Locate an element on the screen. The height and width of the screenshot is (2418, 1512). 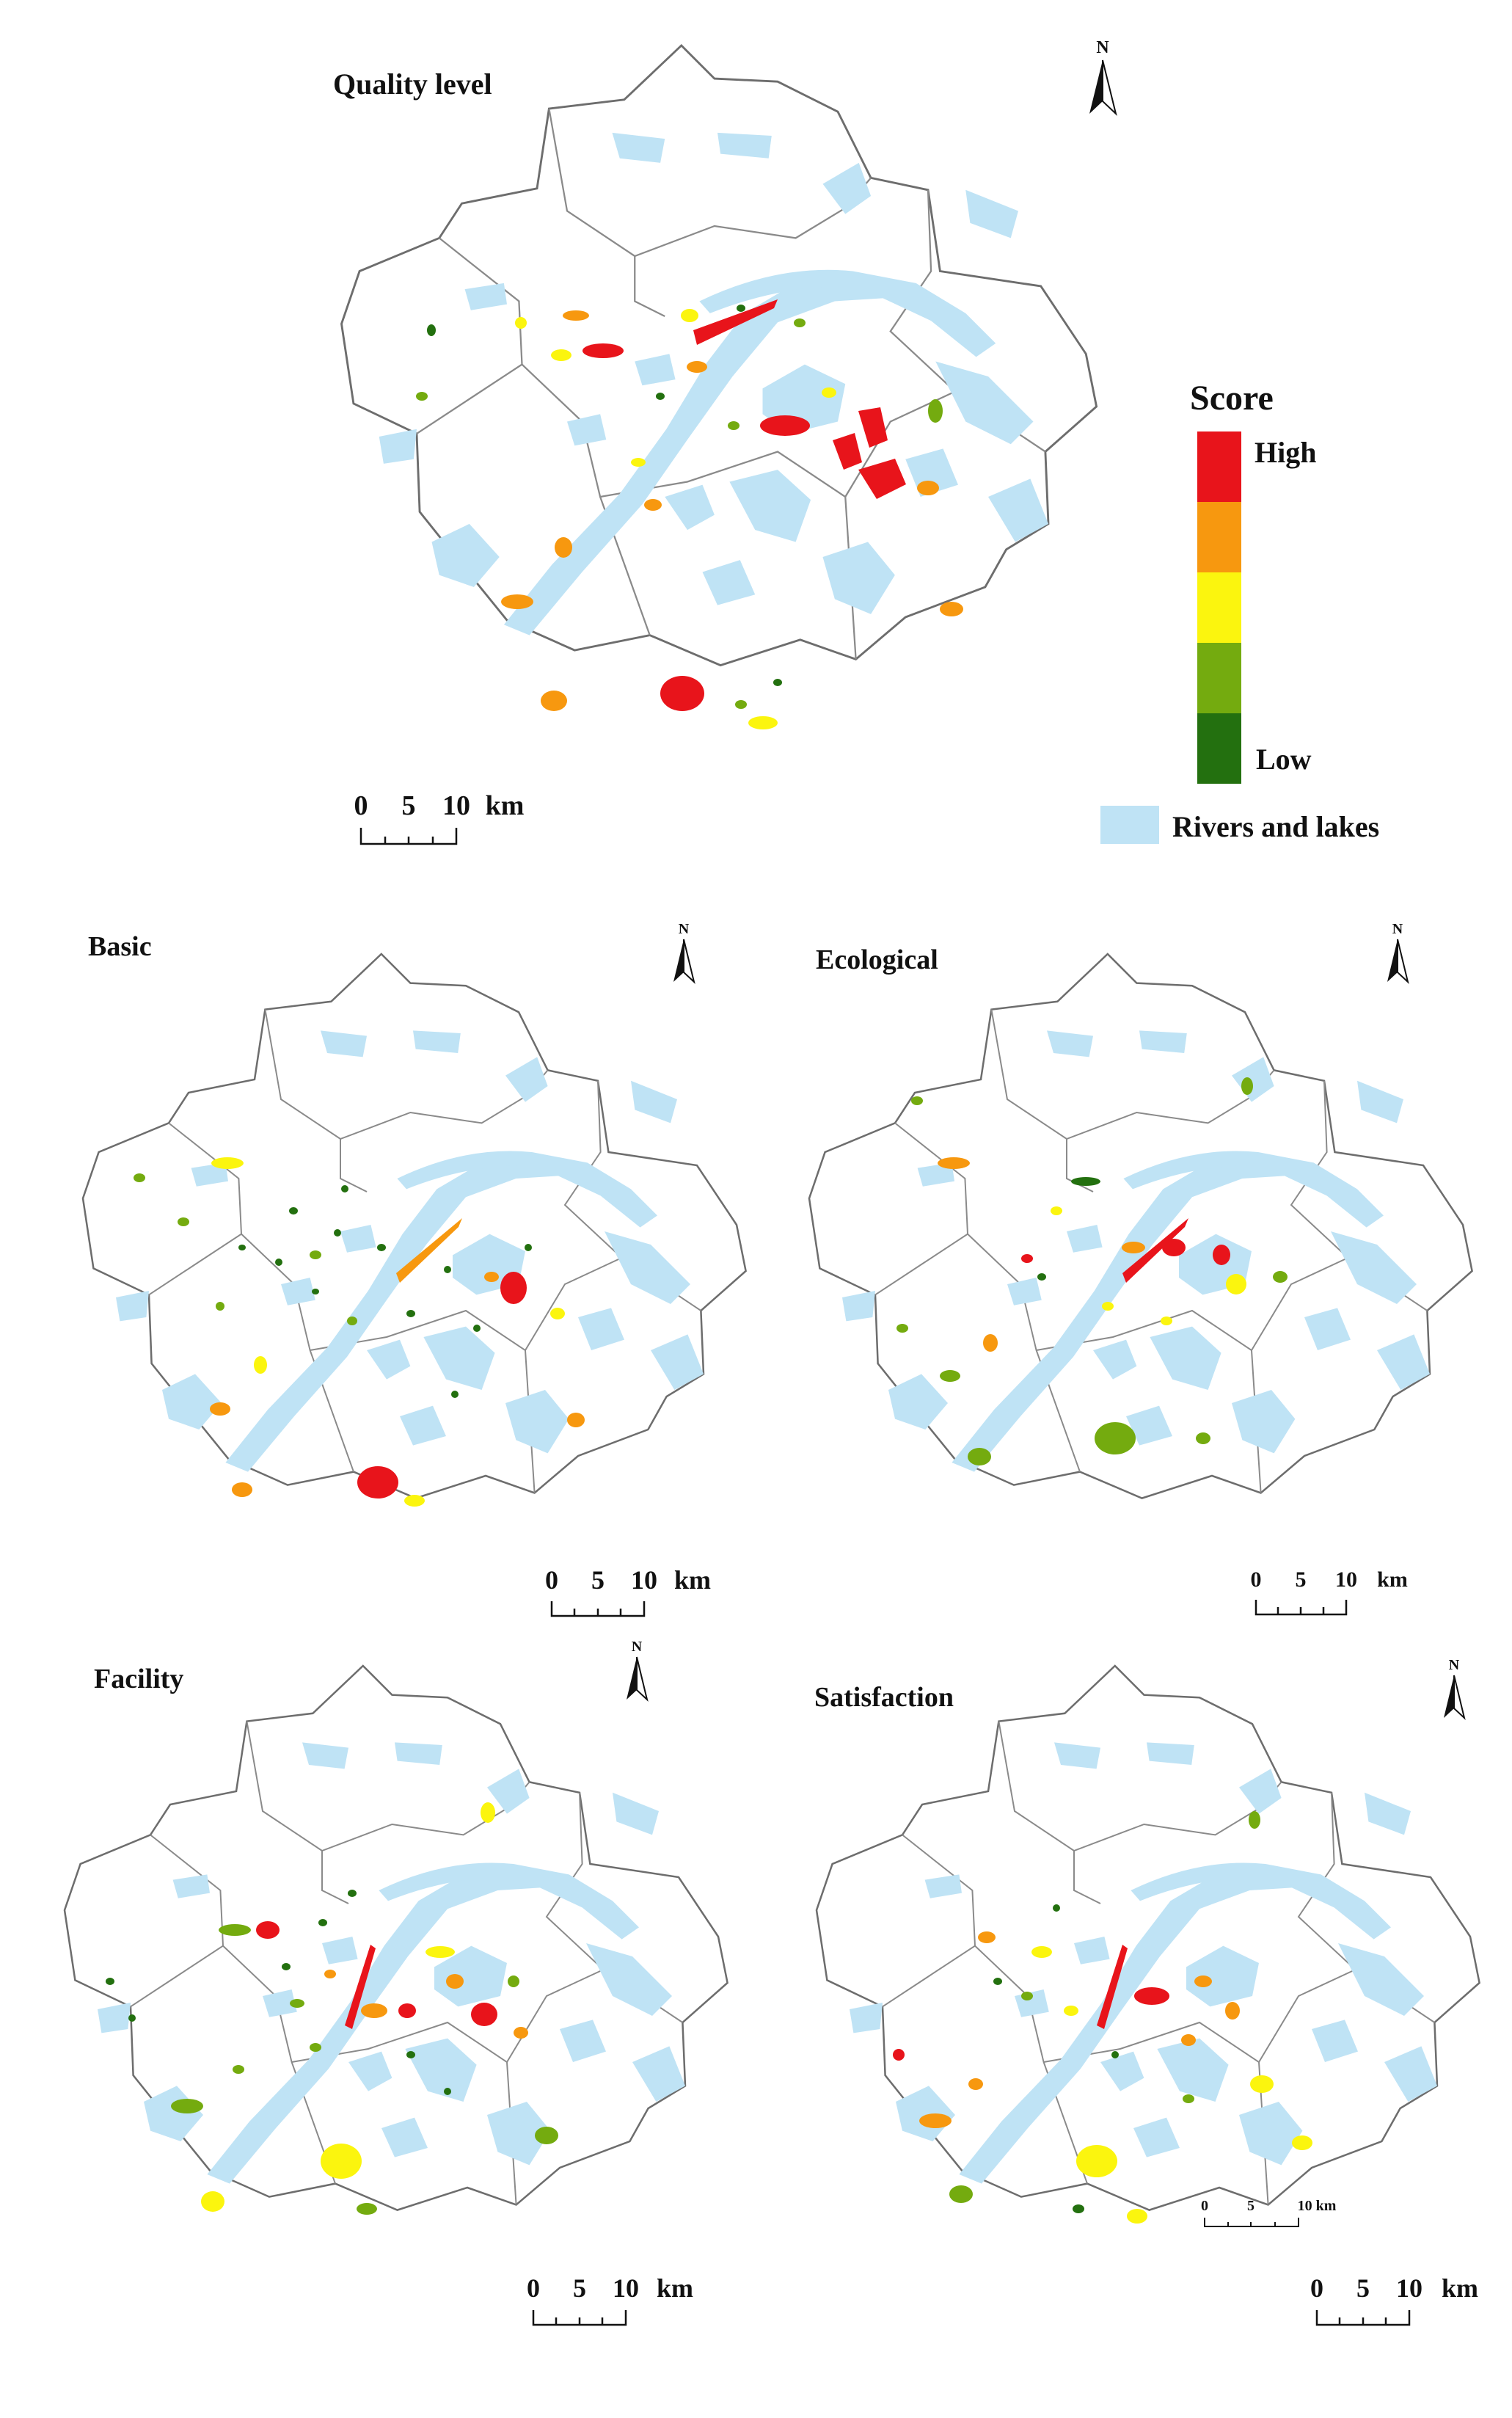
park-patches-basic is located at coordinates (360, 1332).